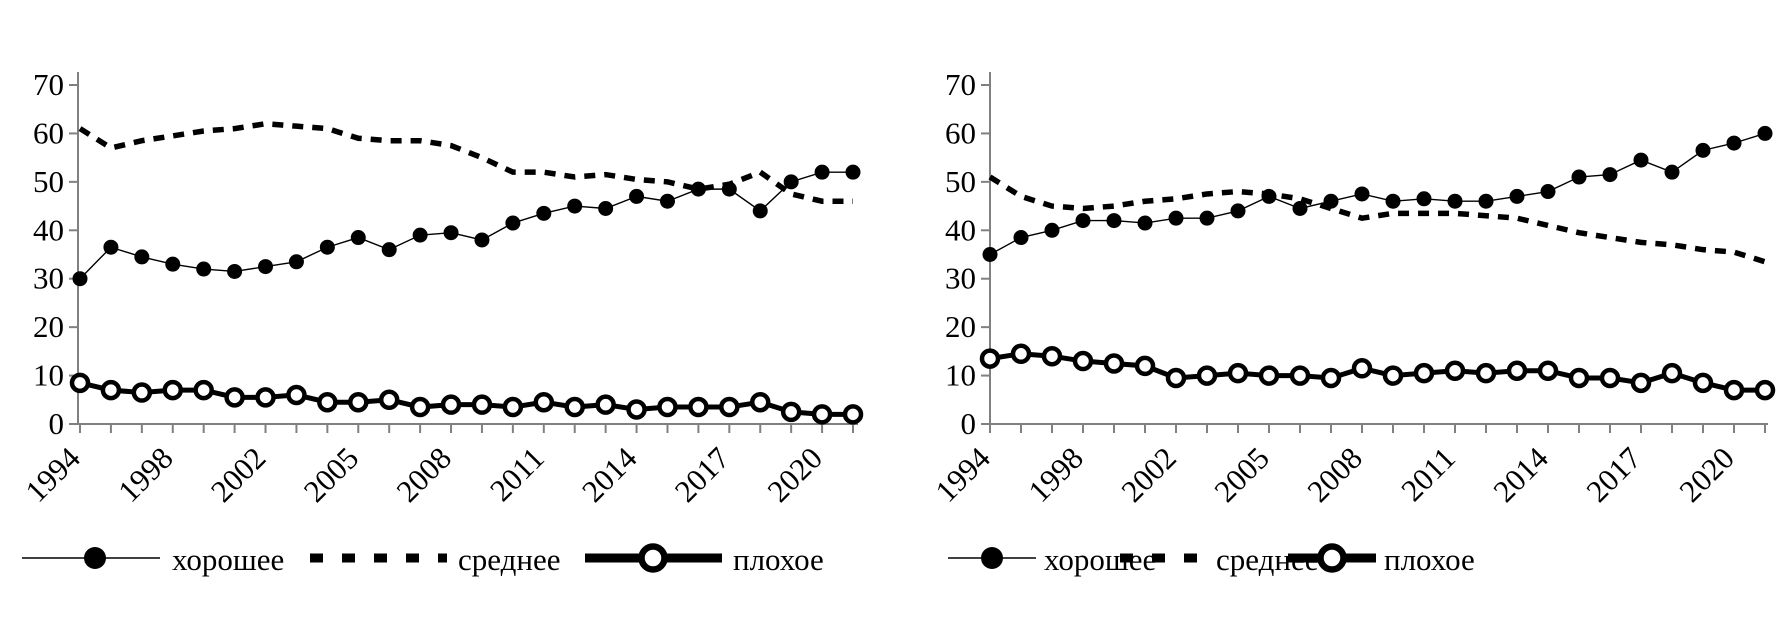  What do you see at coordinates (1429, 559) in the screenshot?
I see `legend-label-bad: плохое` at bounding box center [1429, 559].